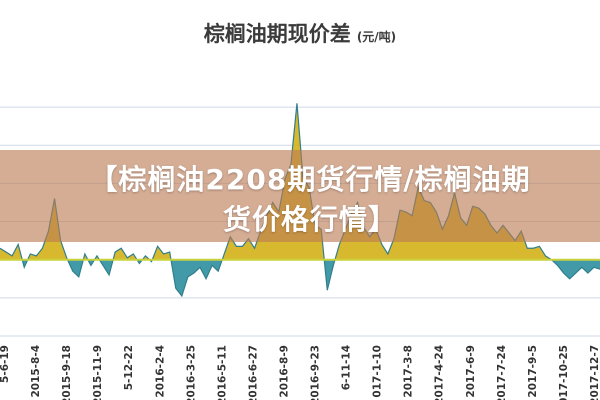  Describe the element at coordinates (409, 371) in the screenshot. I see `x-tick-label: 2017-3-8` at that location.